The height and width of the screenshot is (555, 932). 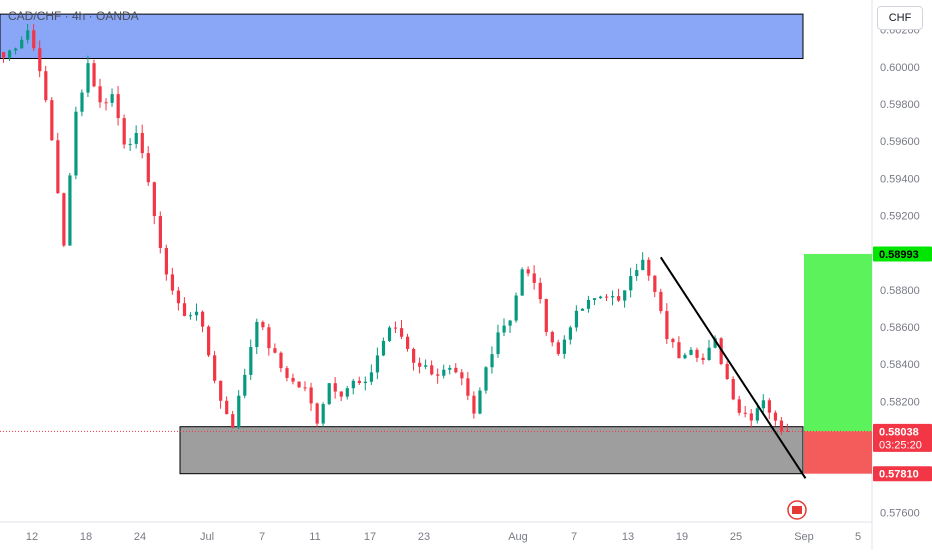 What do you see at coordinates (207, 537) in the screenshot?
I see `x-tick-label: Jul` at bounding box center [207, 537].